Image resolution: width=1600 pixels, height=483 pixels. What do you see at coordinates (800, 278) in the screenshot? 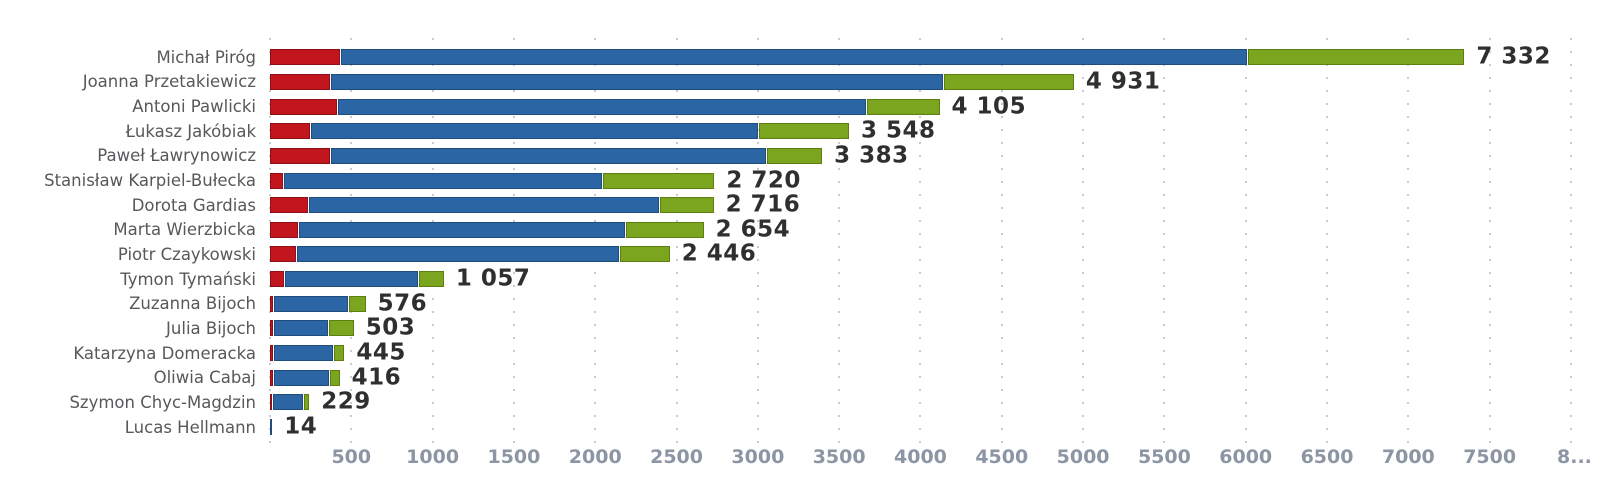
I see `bar-row: Tymon Tymański 1 057` at bounding box center [800, 278].